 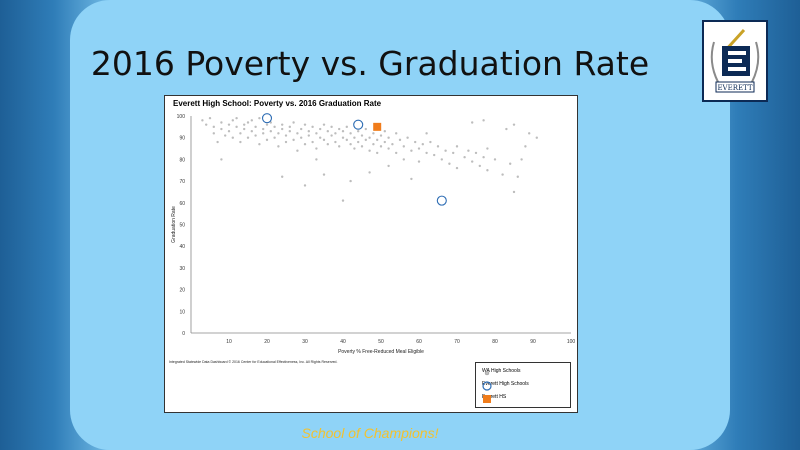 What do you see at coordinates (735, 61) in the screenshot?
I see `school-logo: EVERETT` at bounding box center [735, 61].